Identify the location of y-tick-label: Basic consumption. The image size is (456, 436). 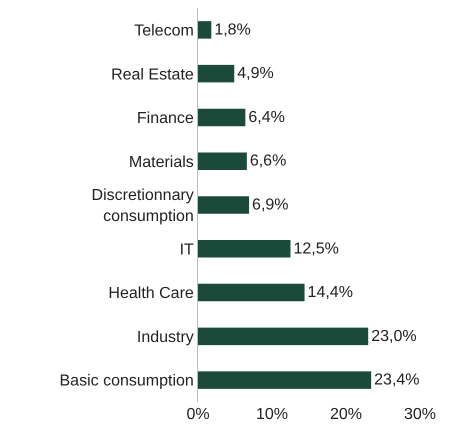
(127, 381).